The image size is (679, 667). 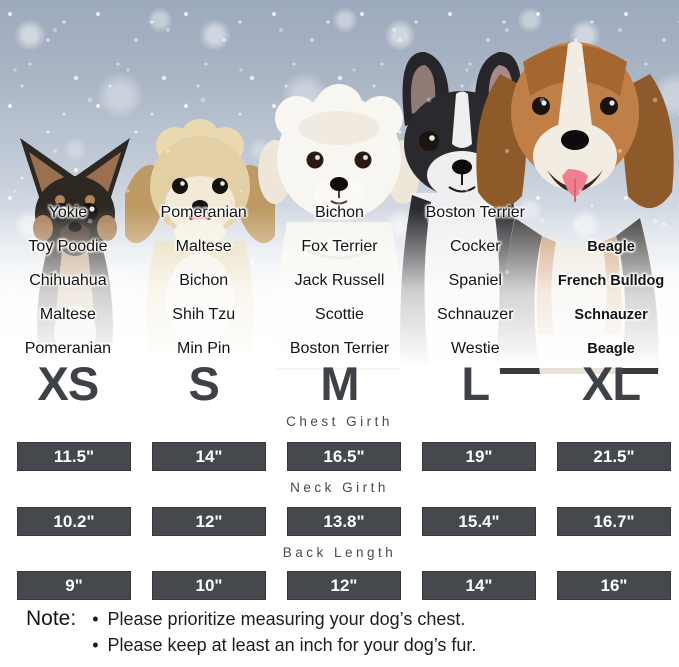 What do you see at coordinates (614, 585) in the screenshot?
I see `measurement-value: 16"` at bounding box center [614, 585].